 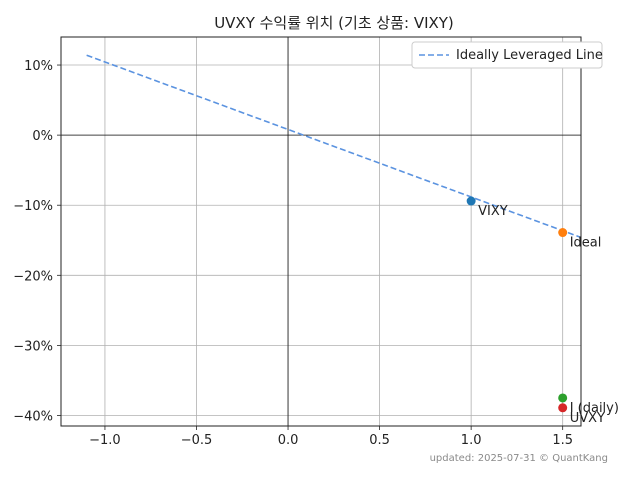 What do you see at coordinates (288, 440) in the screenshot?
I see `x-tick-label: 0.0` at bounding box center [288, 440].